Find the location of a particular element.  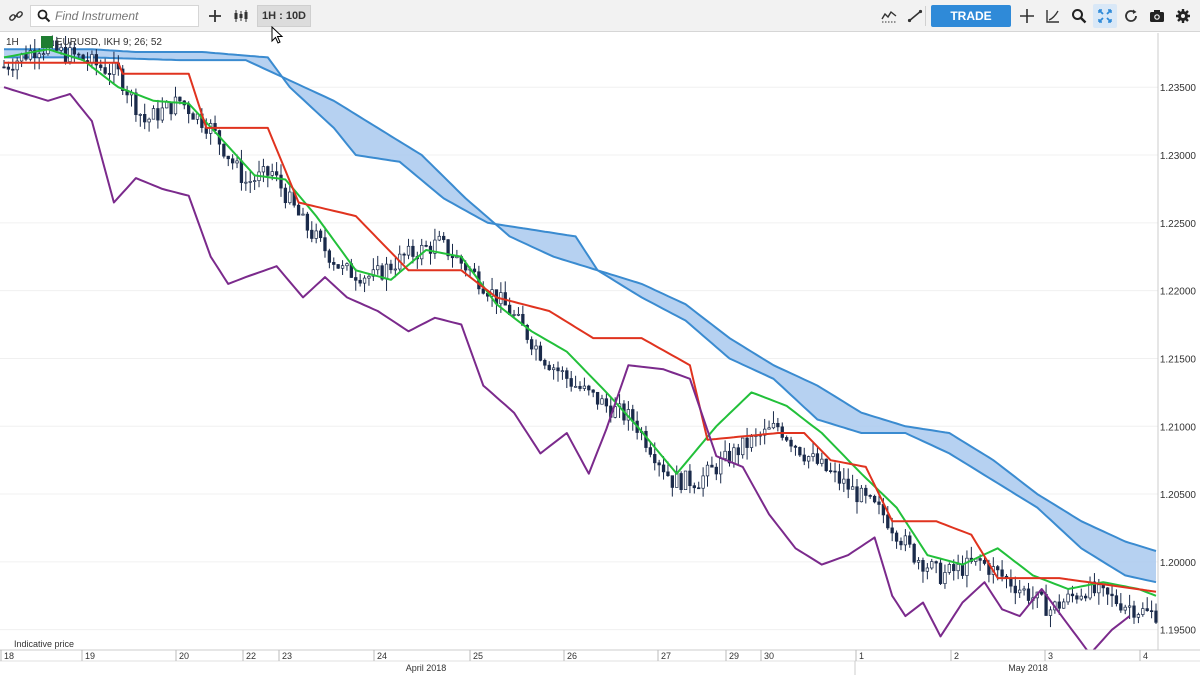

interval-button: 1H : 10D is located at coordinates (284, 16).